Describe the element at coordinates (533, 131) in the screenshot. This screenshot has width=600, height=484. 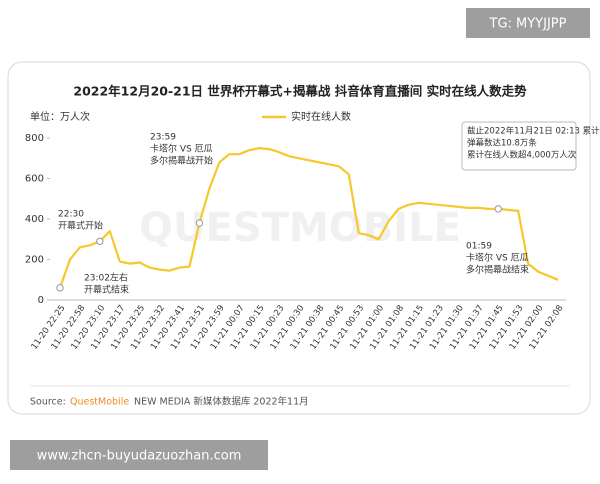
I see `annotation: 截止2022年11月21日 02:13 累计` at that location.